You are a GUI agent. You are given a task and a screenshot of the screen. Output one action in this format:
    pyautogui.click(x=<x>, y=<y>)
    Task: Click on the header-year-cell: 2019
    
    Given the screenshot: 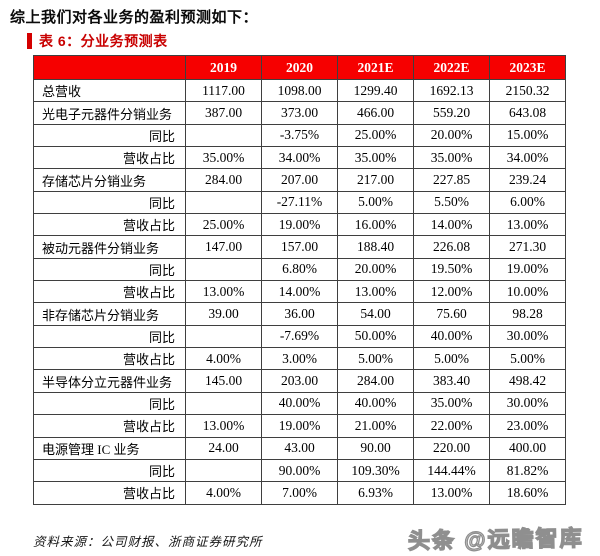 What is the action you would take?
    pyautogui.click(x=223, y=67)
    